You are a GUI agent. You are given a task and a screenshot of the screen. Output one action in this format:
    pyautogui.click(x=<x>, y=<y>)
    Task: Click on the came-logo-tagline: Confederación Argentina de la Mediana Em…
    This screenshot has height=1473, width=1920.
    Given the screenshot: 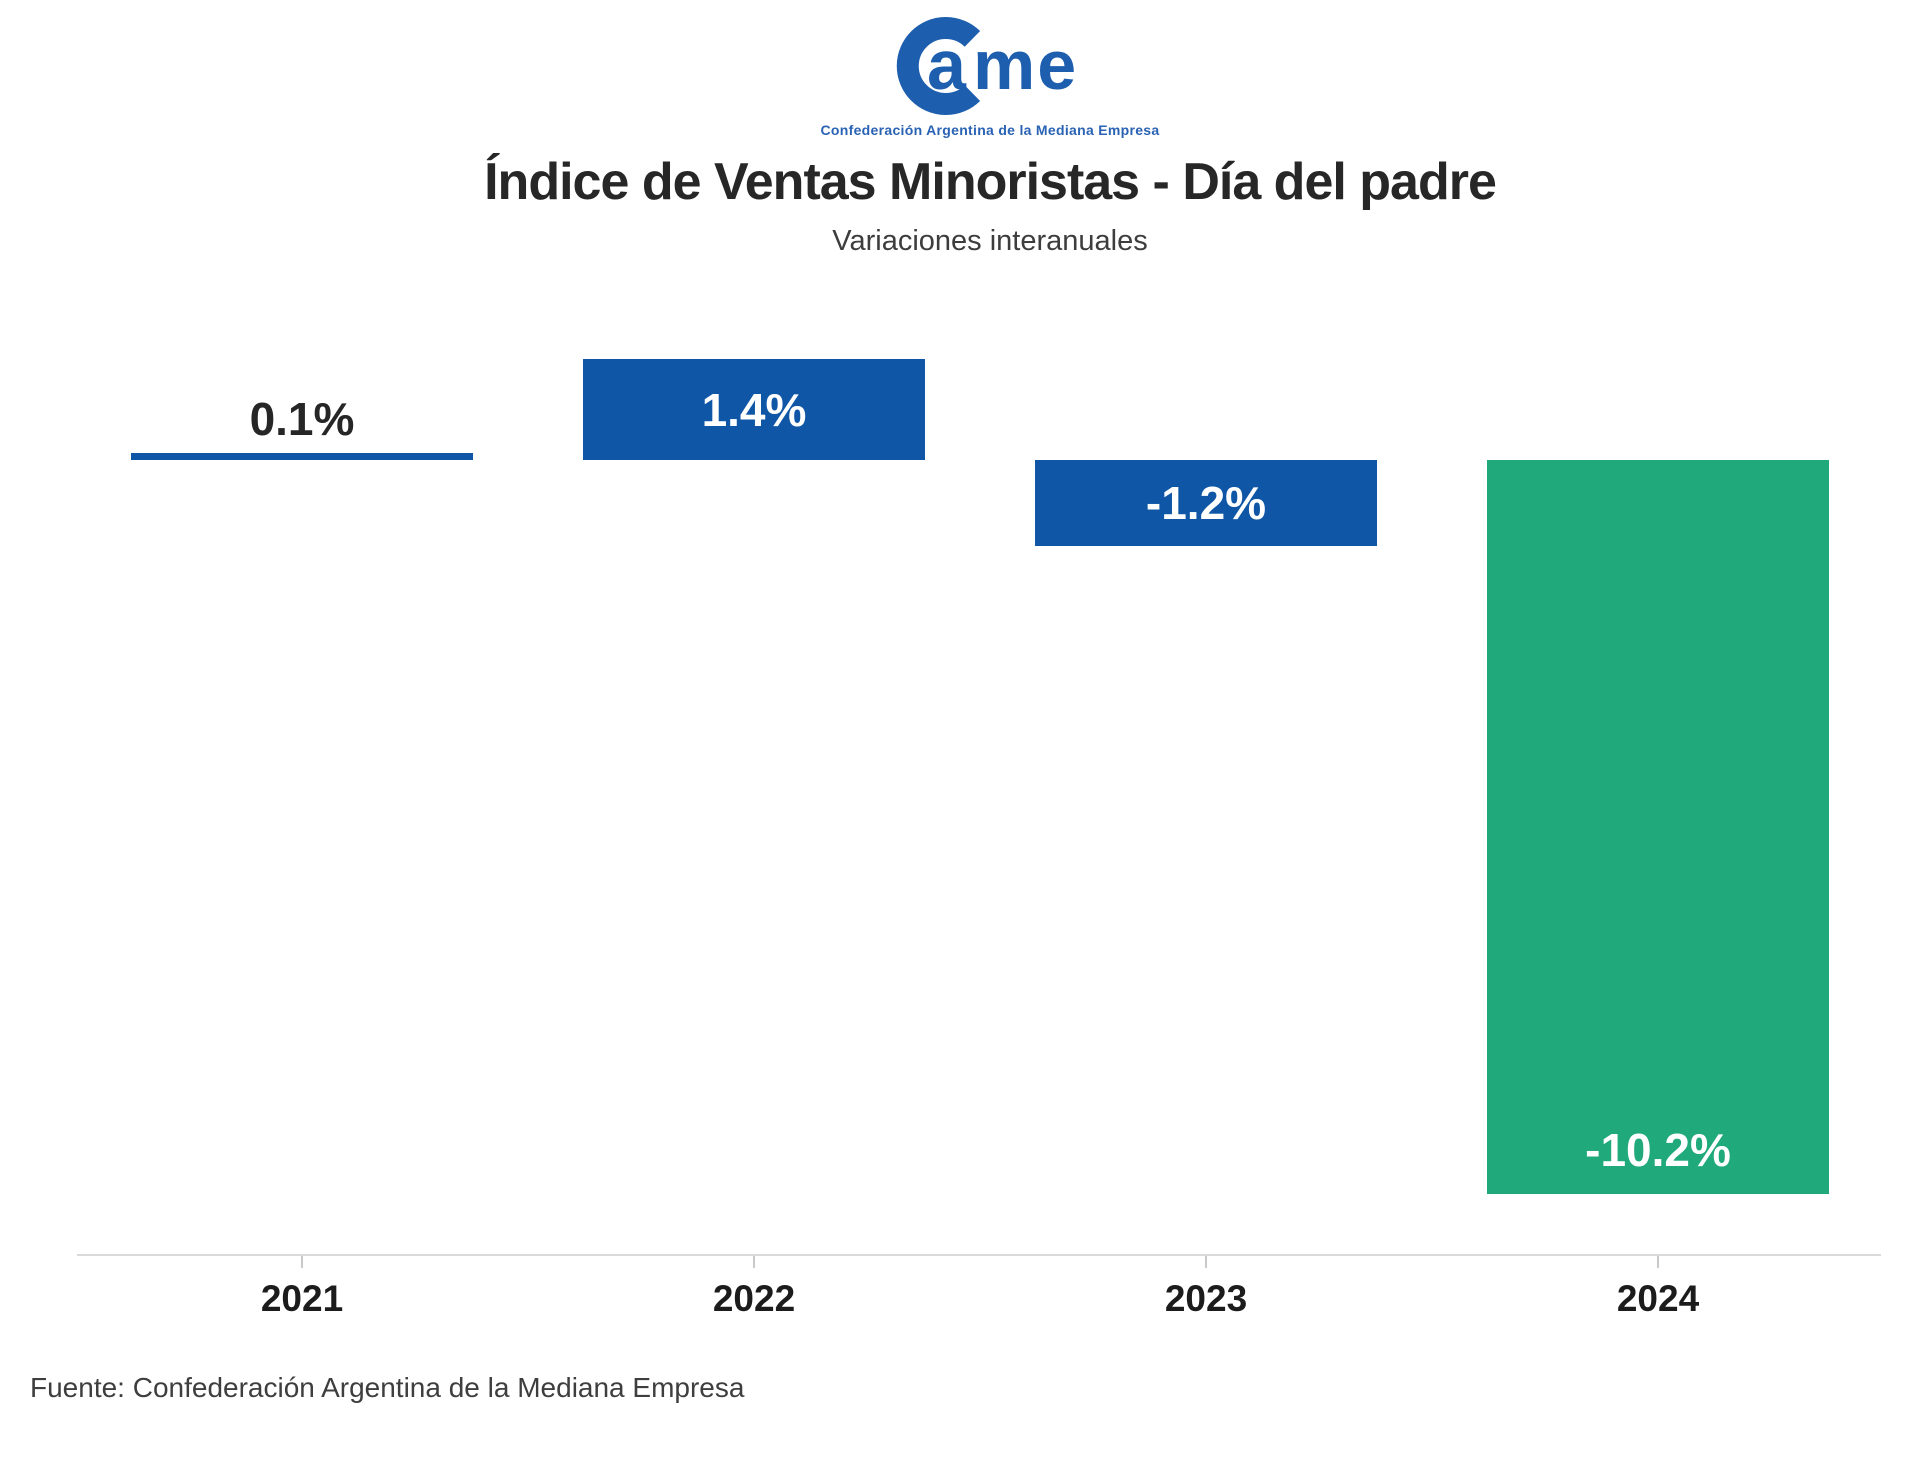 What is the action you would take?
    pyautogui.click(x=990, y=130)
    